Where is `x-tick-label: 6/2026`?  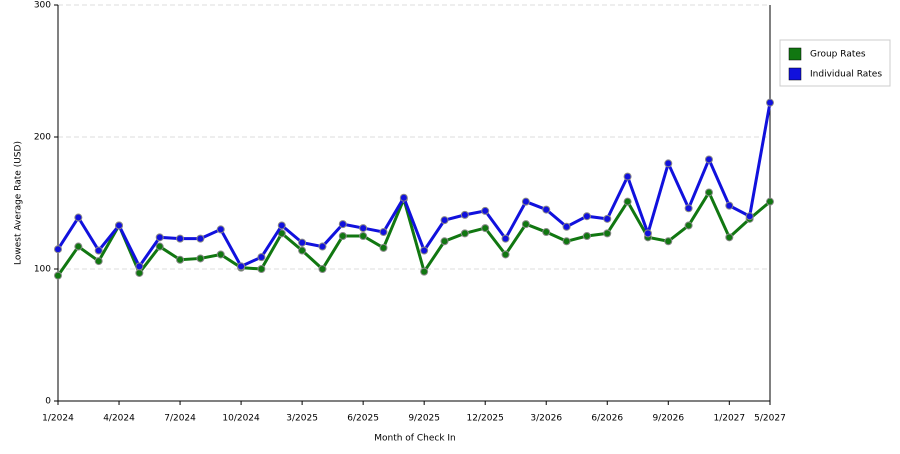 x-tick-label: 6/2026 is located at coordinates (607, 419).